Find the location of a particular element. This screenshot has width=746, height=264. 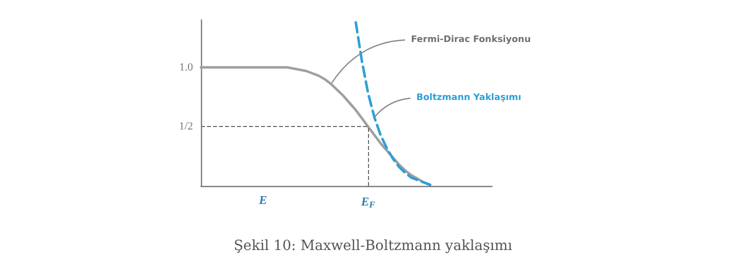

y-tick-label: 1.0 is located at coordinates (186, 67).